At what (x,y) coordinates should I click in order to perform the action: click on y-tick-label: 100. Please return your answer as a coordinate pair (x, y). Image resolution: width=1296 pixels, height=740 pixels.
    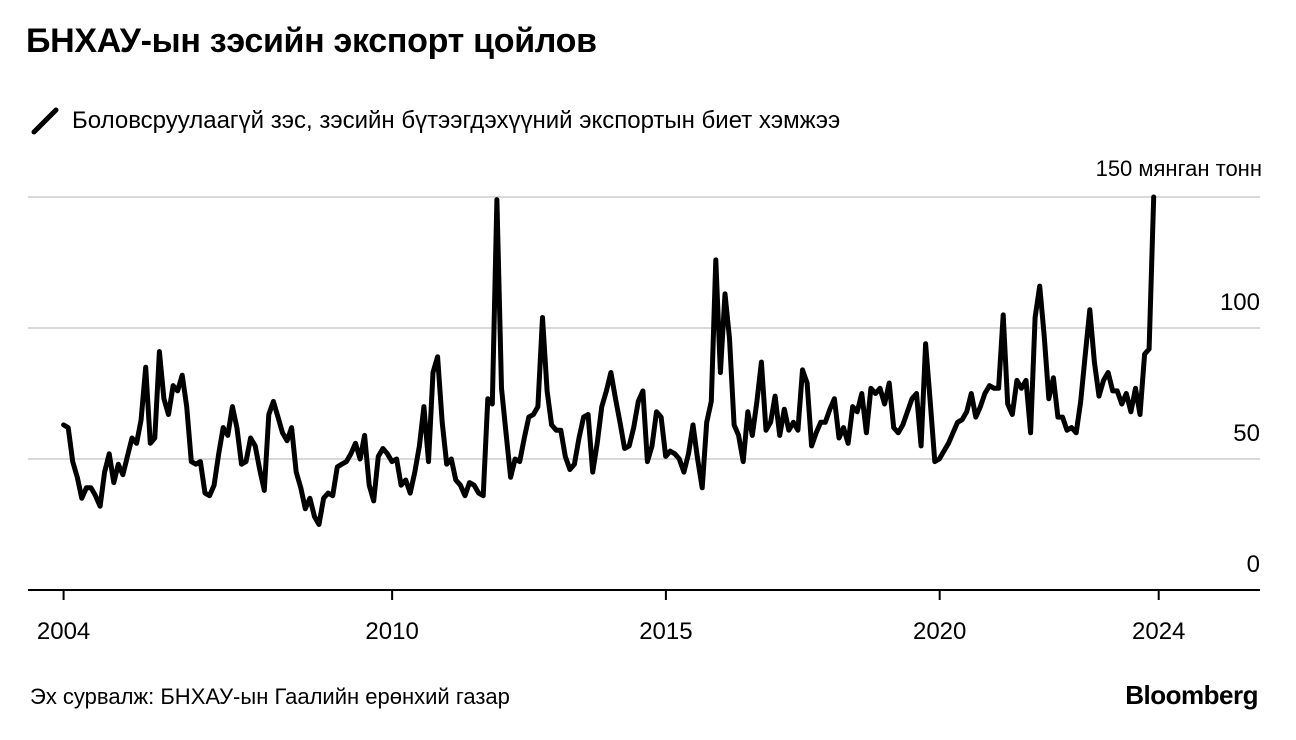
    Looking at the image, I should click on (1240, 302).